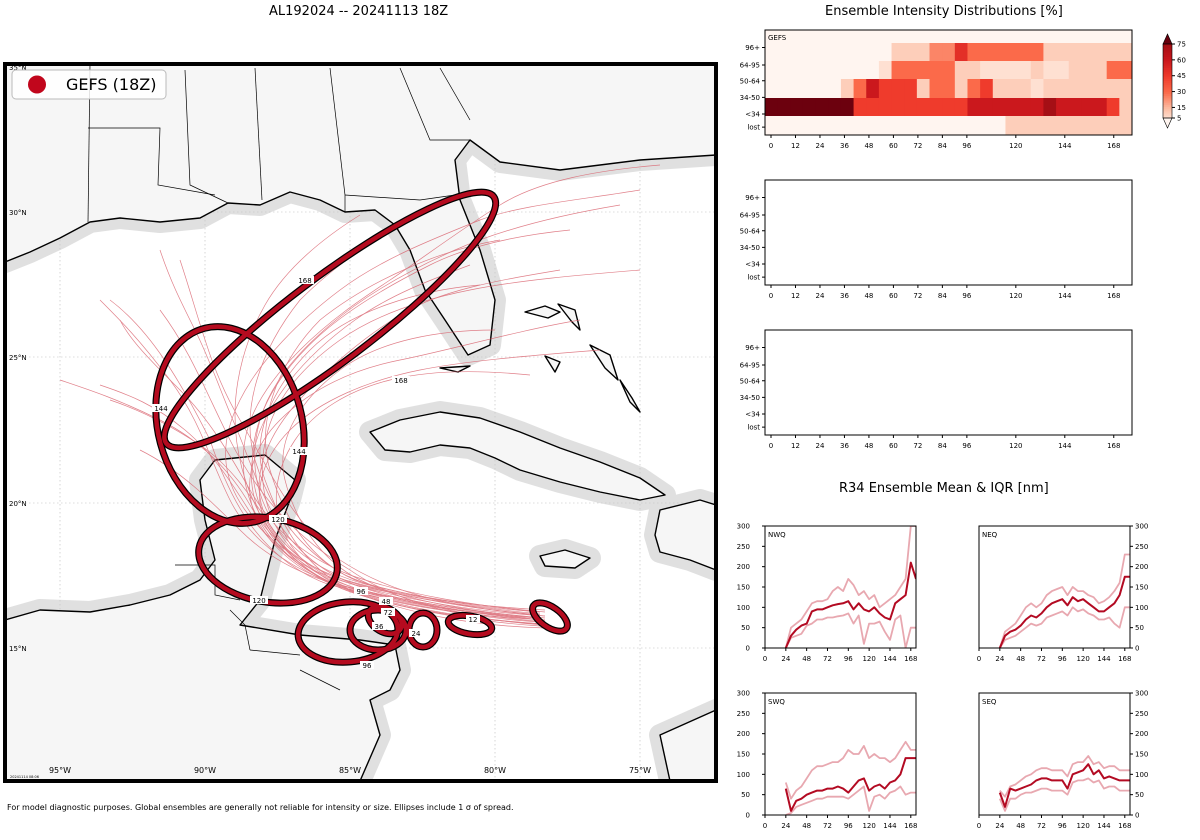  Describe the element at coordinates (161, 409) in the screenshot. I see `svg-text: 144` at that location.